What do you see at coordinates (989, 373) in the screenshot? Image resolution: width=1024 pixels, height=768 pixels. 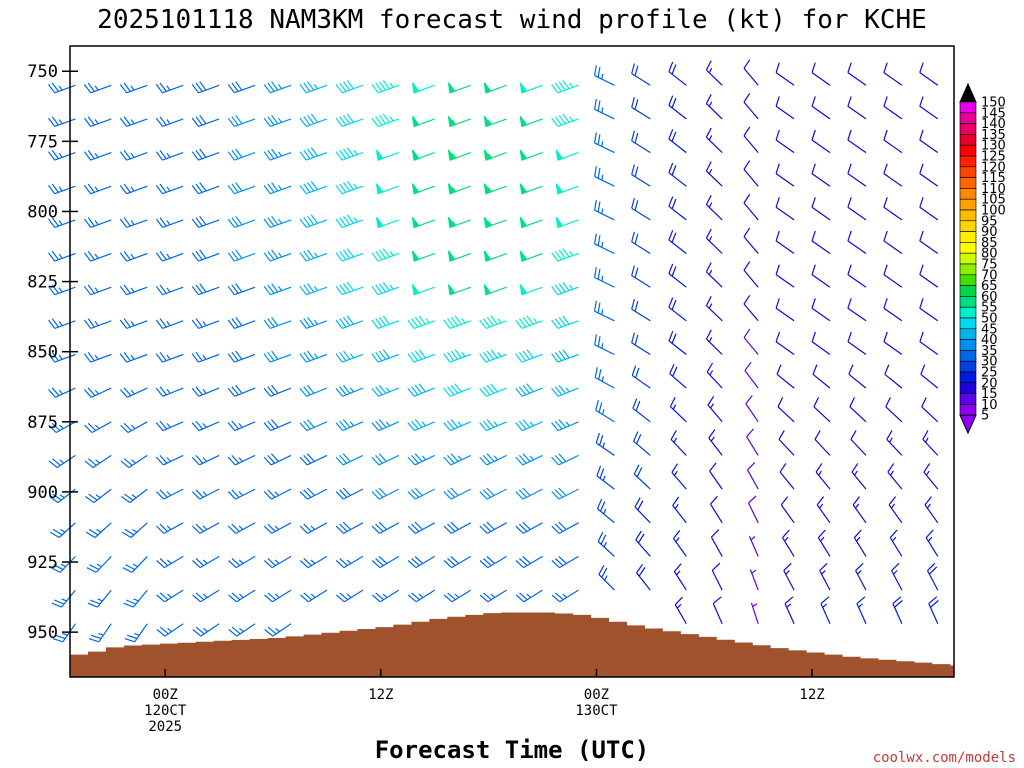 I see `colorbar-label: 25` at bounding box center [989, 373].